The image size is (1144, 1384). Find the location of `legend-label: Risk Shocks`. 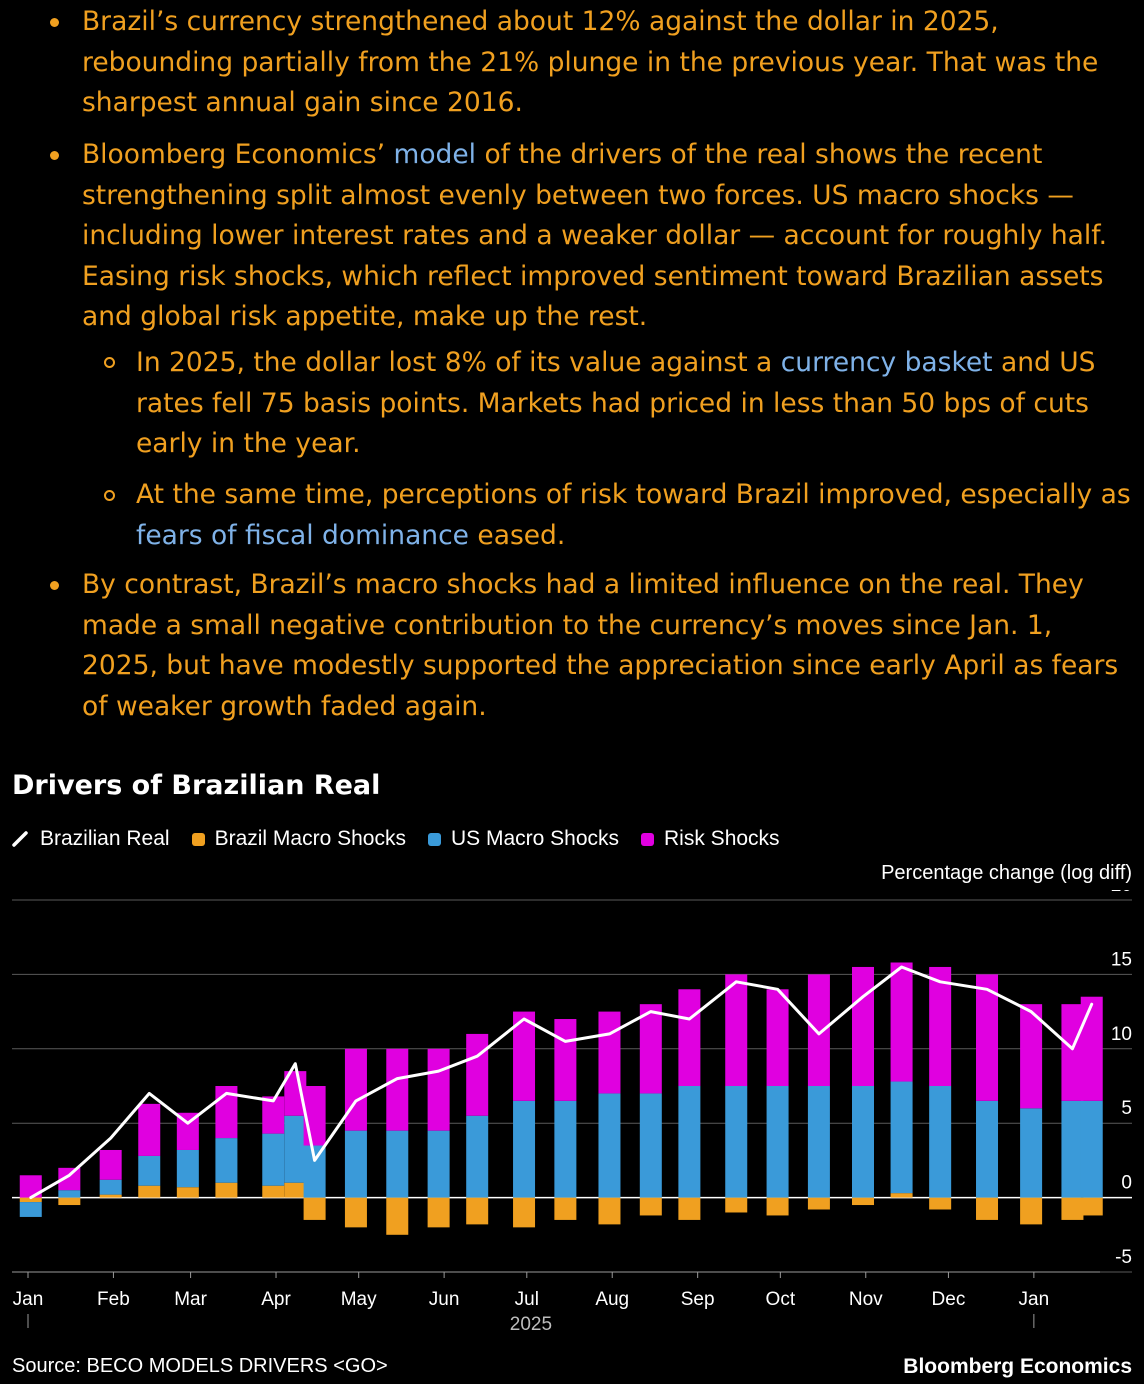

legend-label: Risk Shocks is located at coordinates (722, 838).